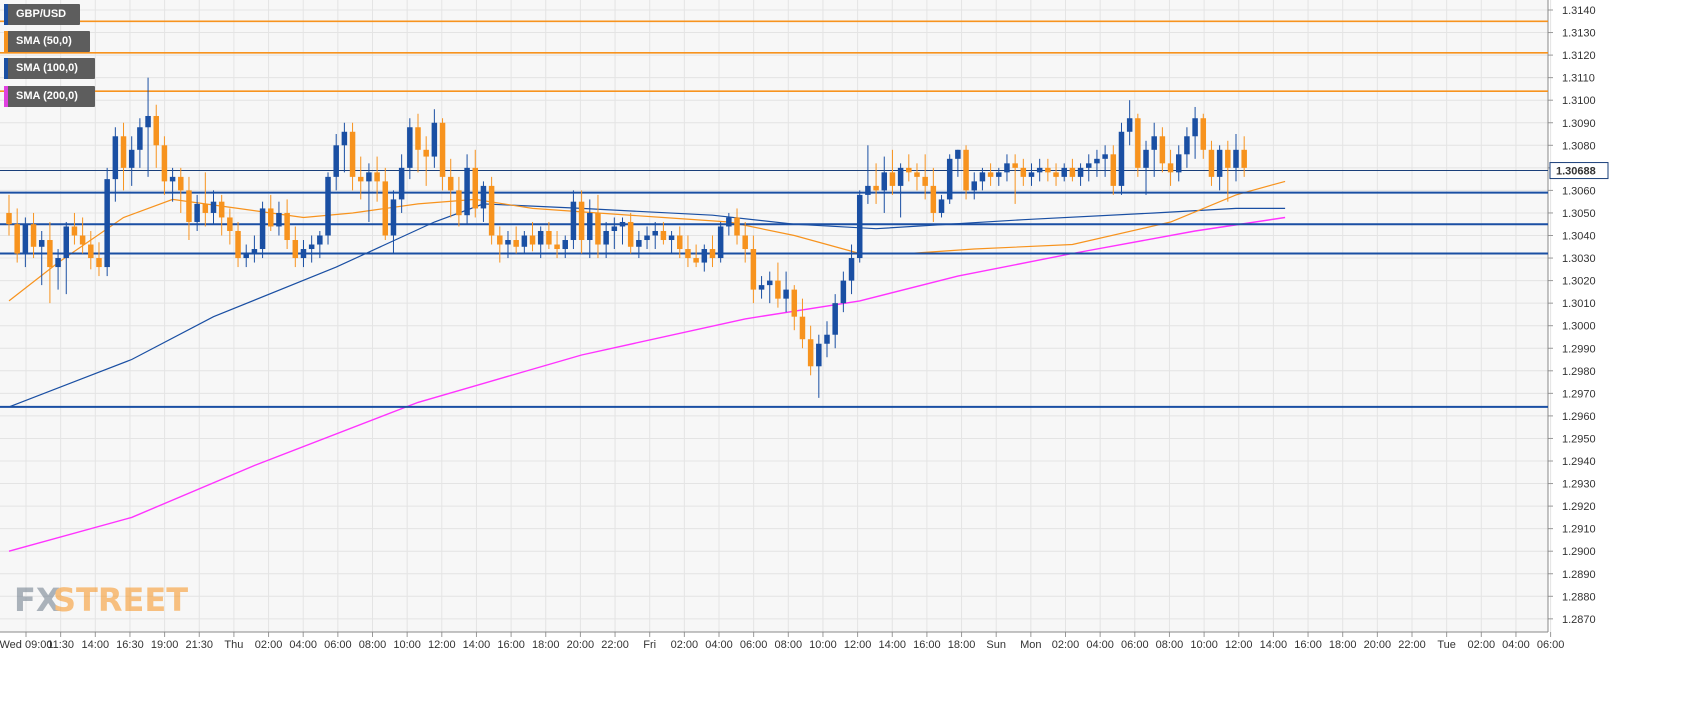 The width and height of the screenshot is (1707, 712). What do you see at coordinates (1579, 11) in the screenshot?
I see `y-tick-label: 1.3140` at bounding box center [1579, 11].